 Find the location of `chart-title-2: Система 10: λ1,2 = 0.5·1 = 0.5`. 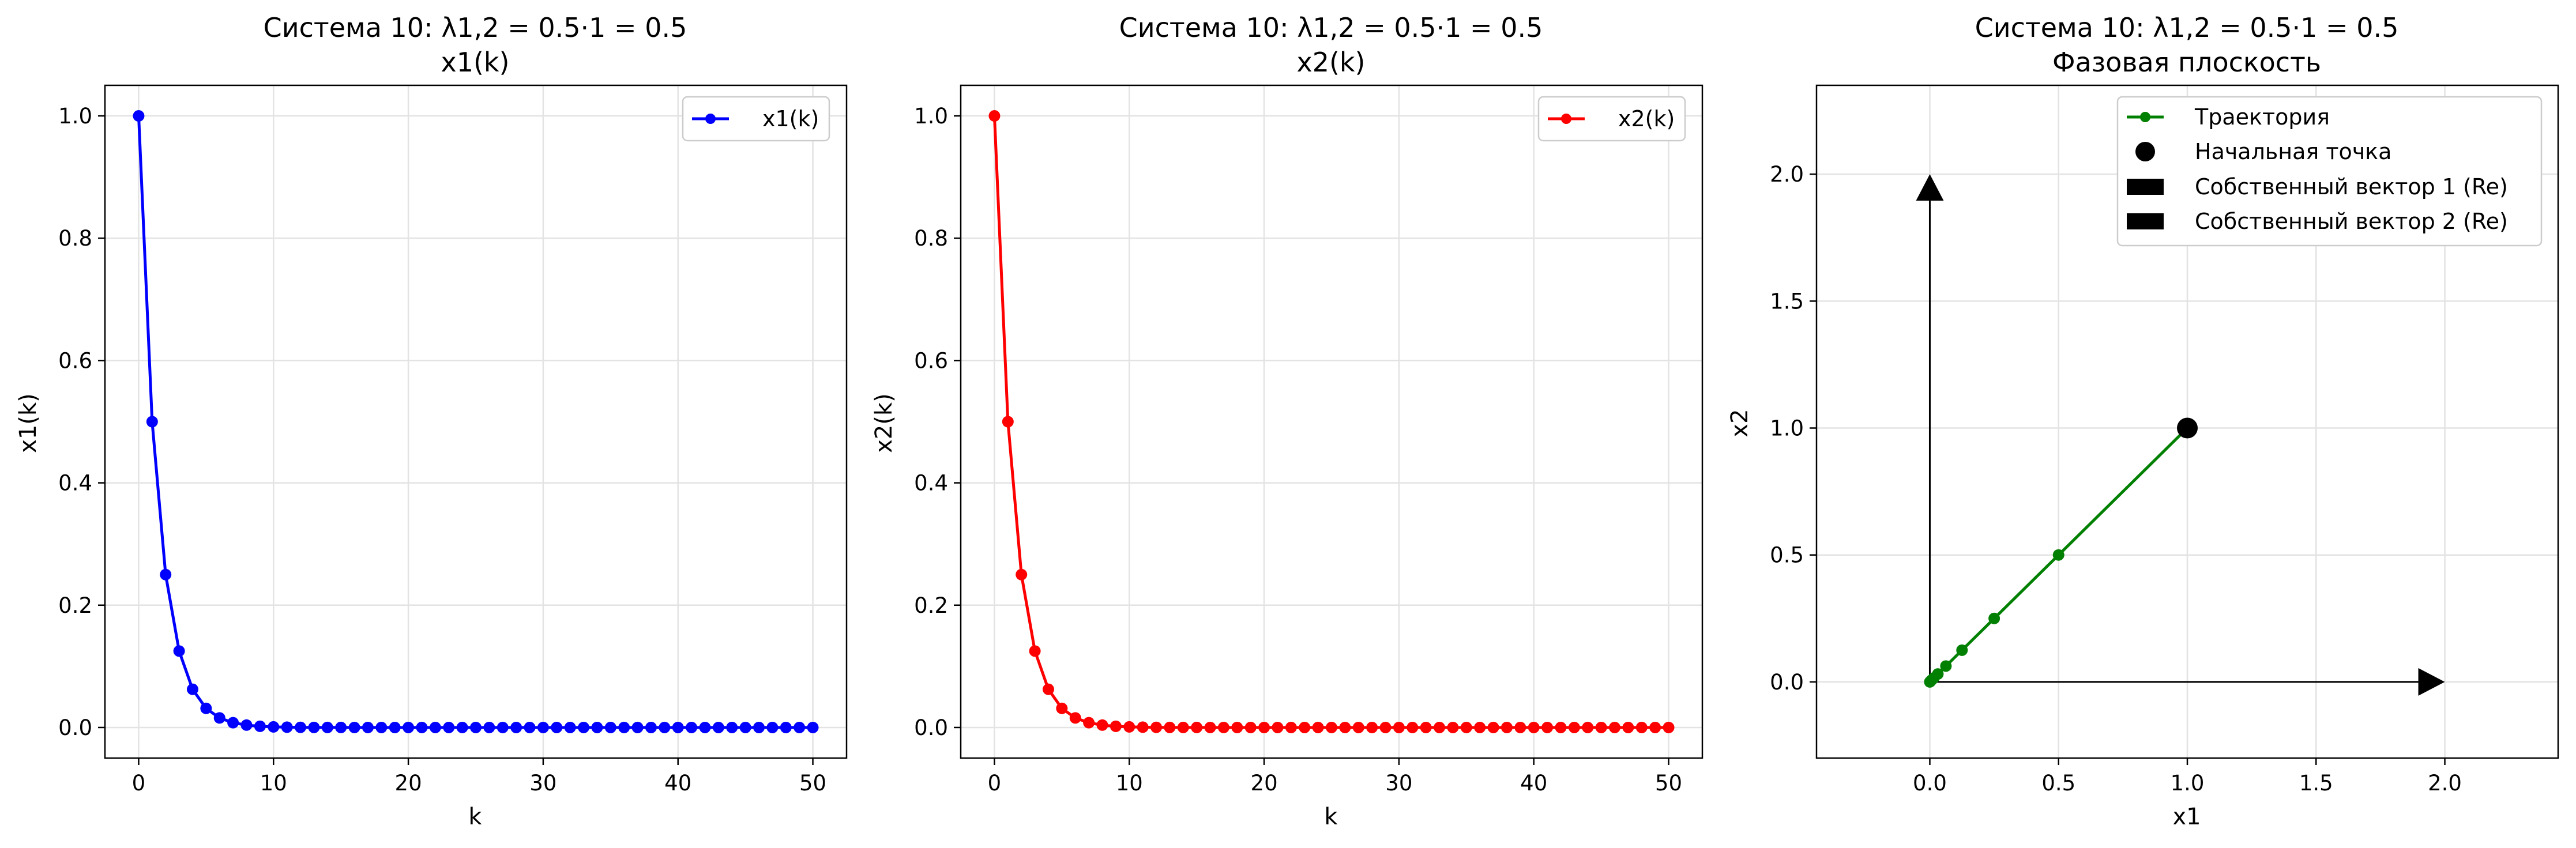

chart-title-2: Система 10: λ1,2 = 0.5·1 = 0.5 is located at coordinates (1331, 28).